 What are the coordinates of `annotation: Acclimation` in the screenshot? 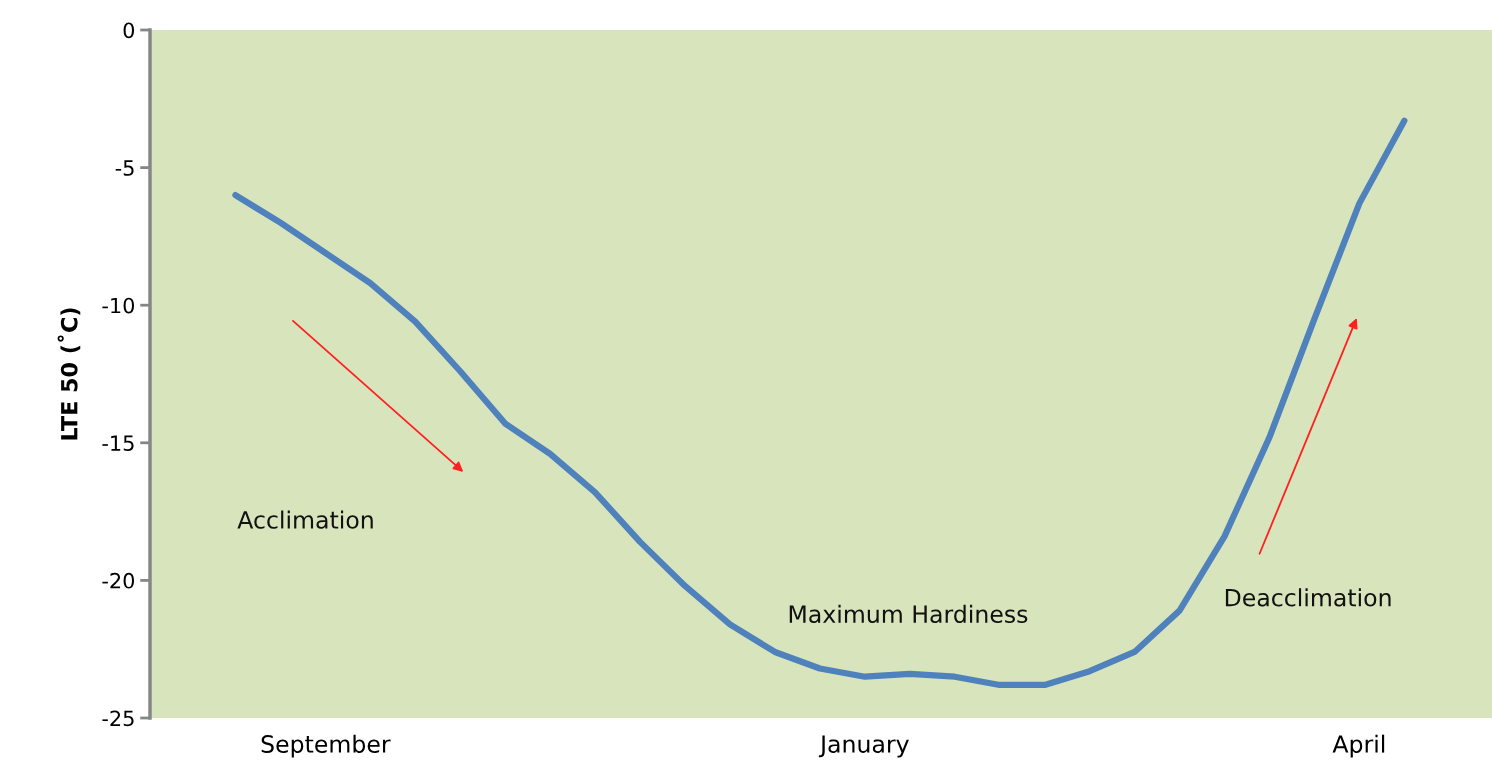 It's located at (305, 519).